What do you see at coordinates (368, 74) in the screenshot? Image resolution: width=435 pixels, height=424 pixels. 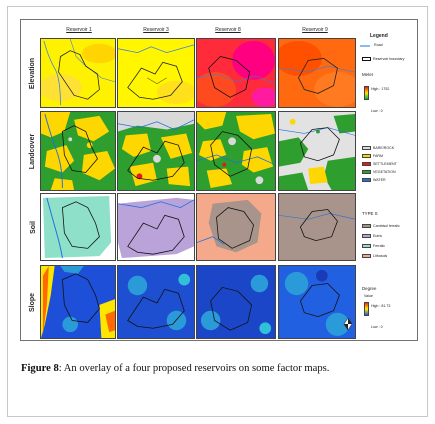 I see `legend-elevation-title: Meter` at bounding box center [368, 74].